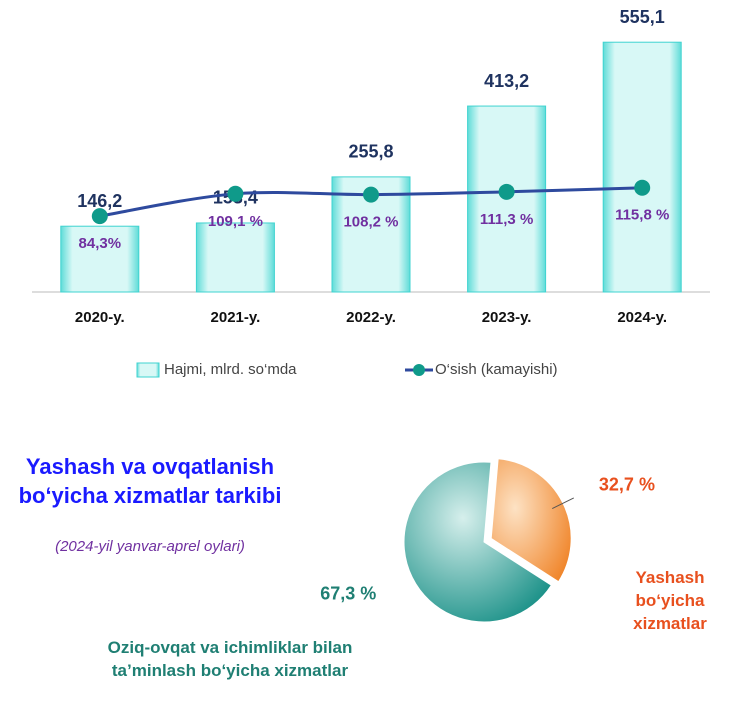  I want to click on bar-value-label: 413,2, so click(506, 81).